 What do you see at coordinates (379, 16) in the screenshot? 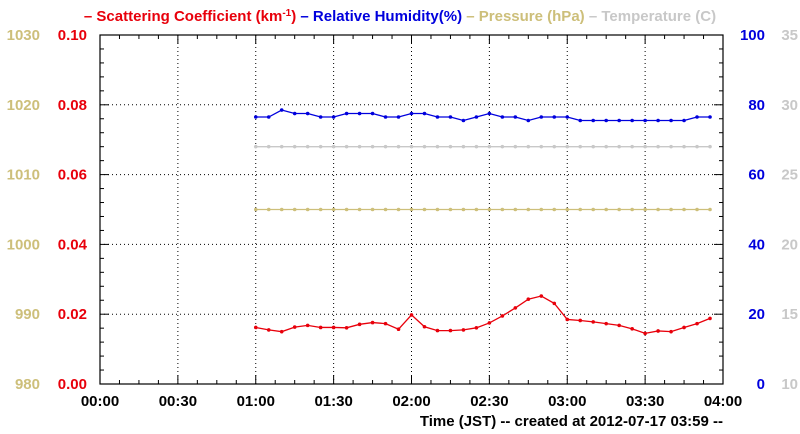
I see `legend-entry: – Relative Humidity(%)` at bounding box center [379, 16].